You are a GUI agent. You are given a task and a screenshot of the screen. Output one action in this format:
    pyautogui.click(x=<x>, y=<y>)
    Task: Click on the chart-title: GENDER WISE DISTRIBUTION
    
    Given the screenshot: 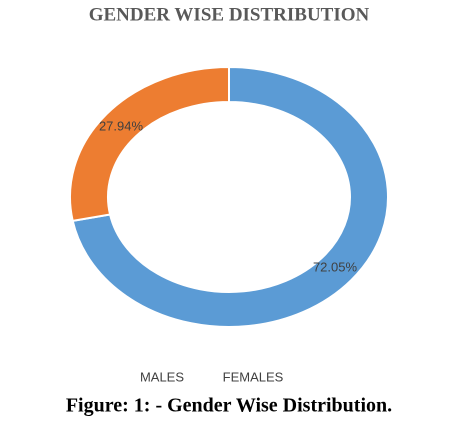 What is the action you would take?
    pyautogui.click(x=229, y=14)
    